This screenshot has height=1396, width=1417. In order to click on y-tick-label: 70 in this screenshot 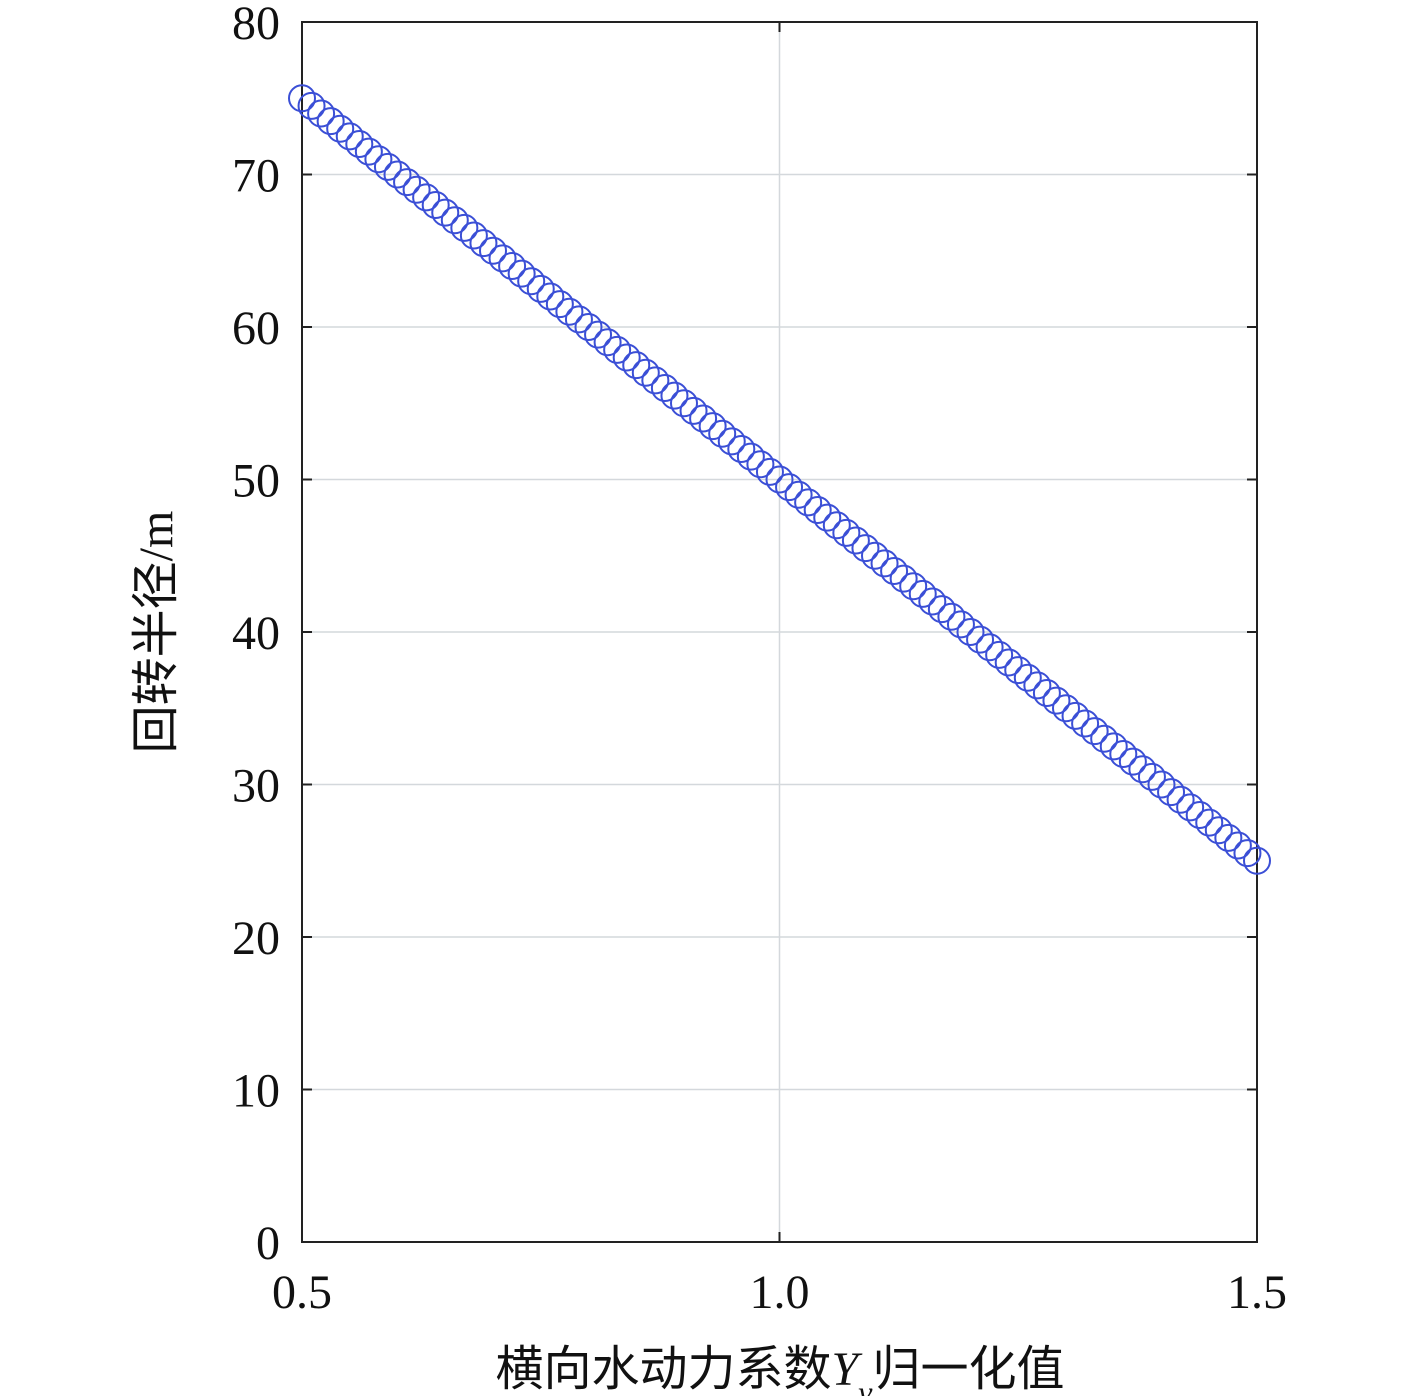, I will do `click(256, 176)`.